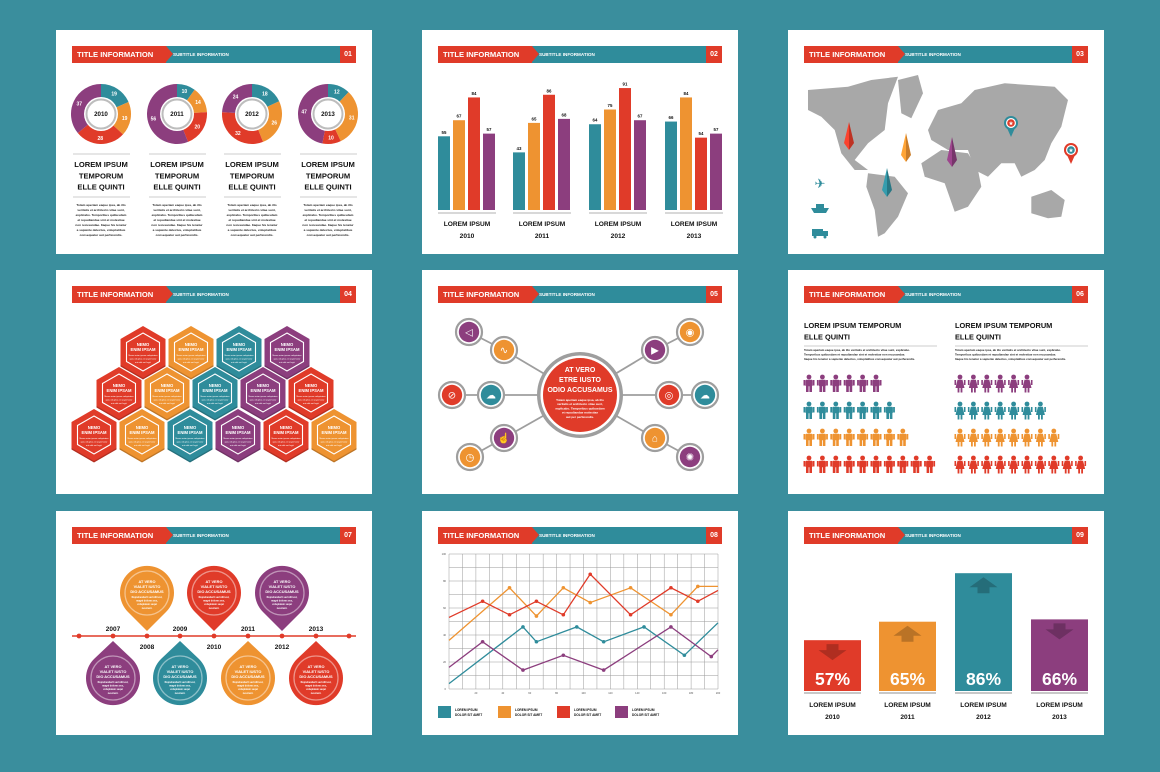  What do you see at coordinates (825, 233) in the screenshot?
I see `truck-cab` at bounding box center [825, 233].